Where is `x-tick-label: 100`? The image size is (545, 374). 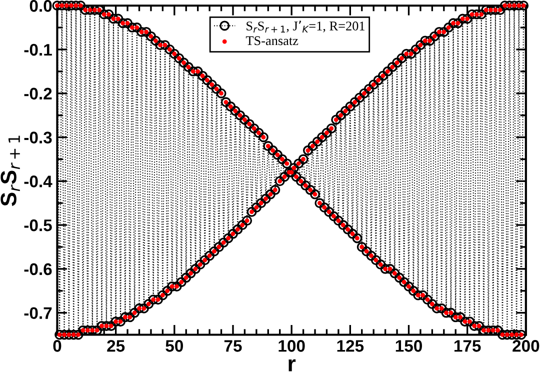
x-tick-label: 100 is located at coordinates (291, 346).